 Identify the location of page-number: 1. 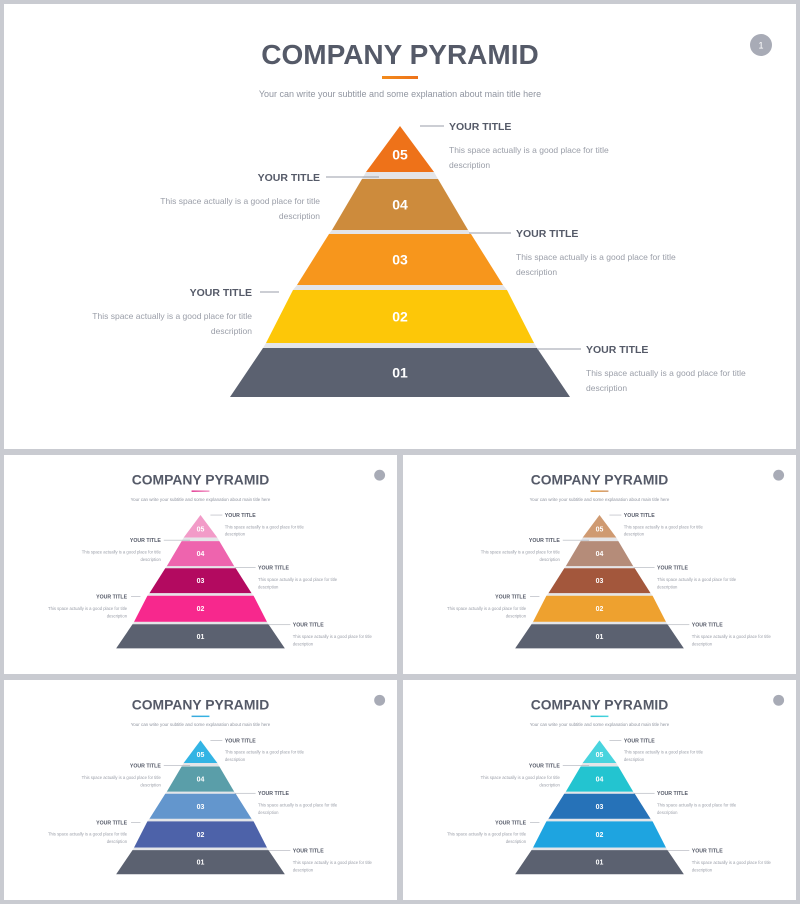
(760, 46).